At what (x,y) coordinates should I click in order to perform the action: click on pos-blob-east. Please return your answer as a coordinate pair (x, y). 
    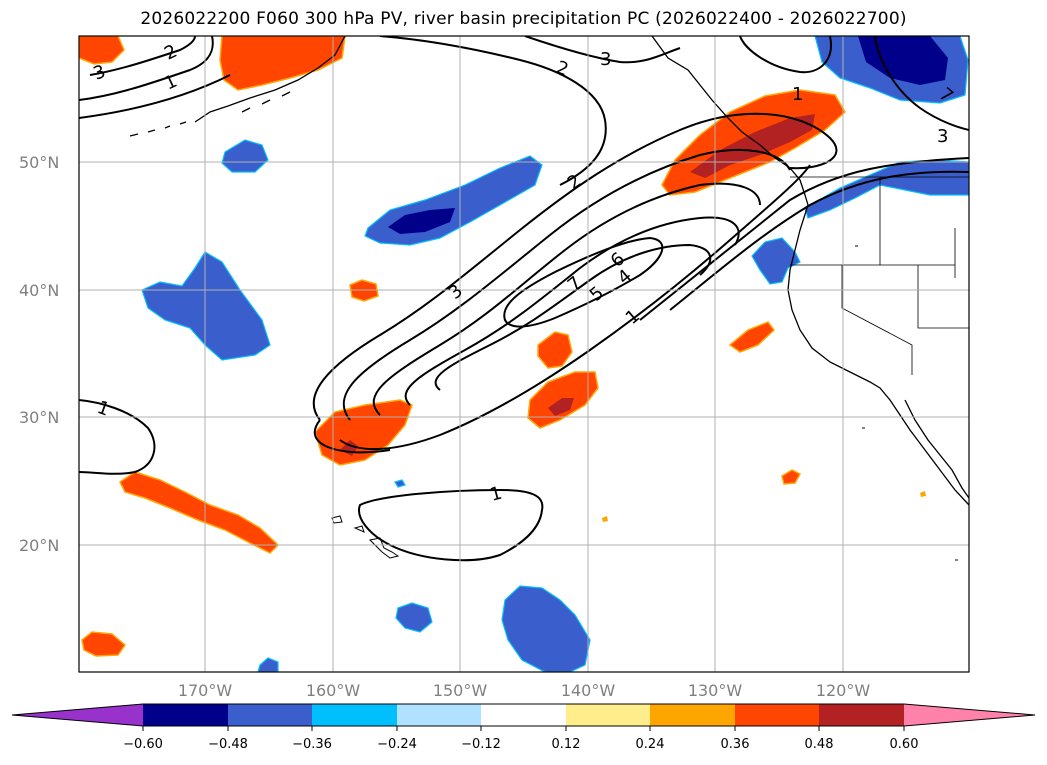
    Looking at the image, I should click on (752, 337).